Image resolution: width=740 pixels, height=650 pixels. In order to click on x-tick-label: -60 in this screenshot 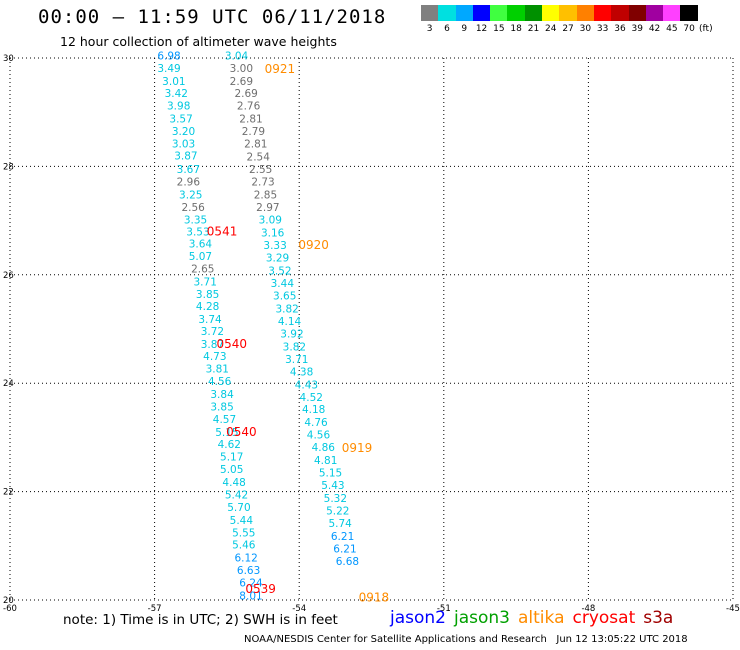, I will do `click(10, 608)`.